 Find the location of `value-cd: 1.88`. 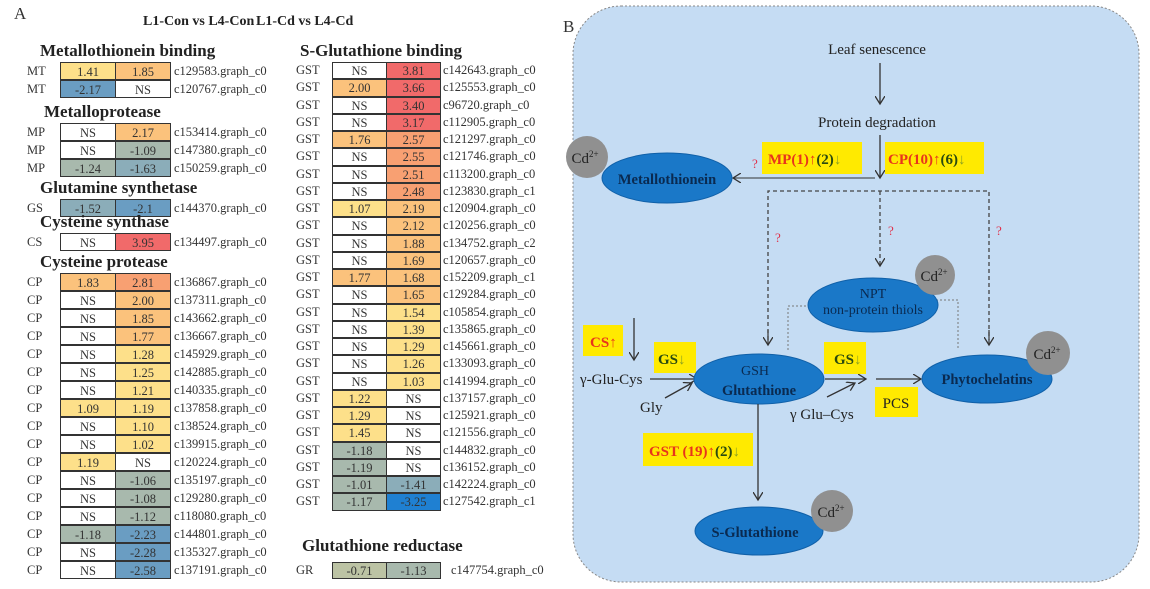

value-cd: 1.88 is located at coordinates (413, 243).